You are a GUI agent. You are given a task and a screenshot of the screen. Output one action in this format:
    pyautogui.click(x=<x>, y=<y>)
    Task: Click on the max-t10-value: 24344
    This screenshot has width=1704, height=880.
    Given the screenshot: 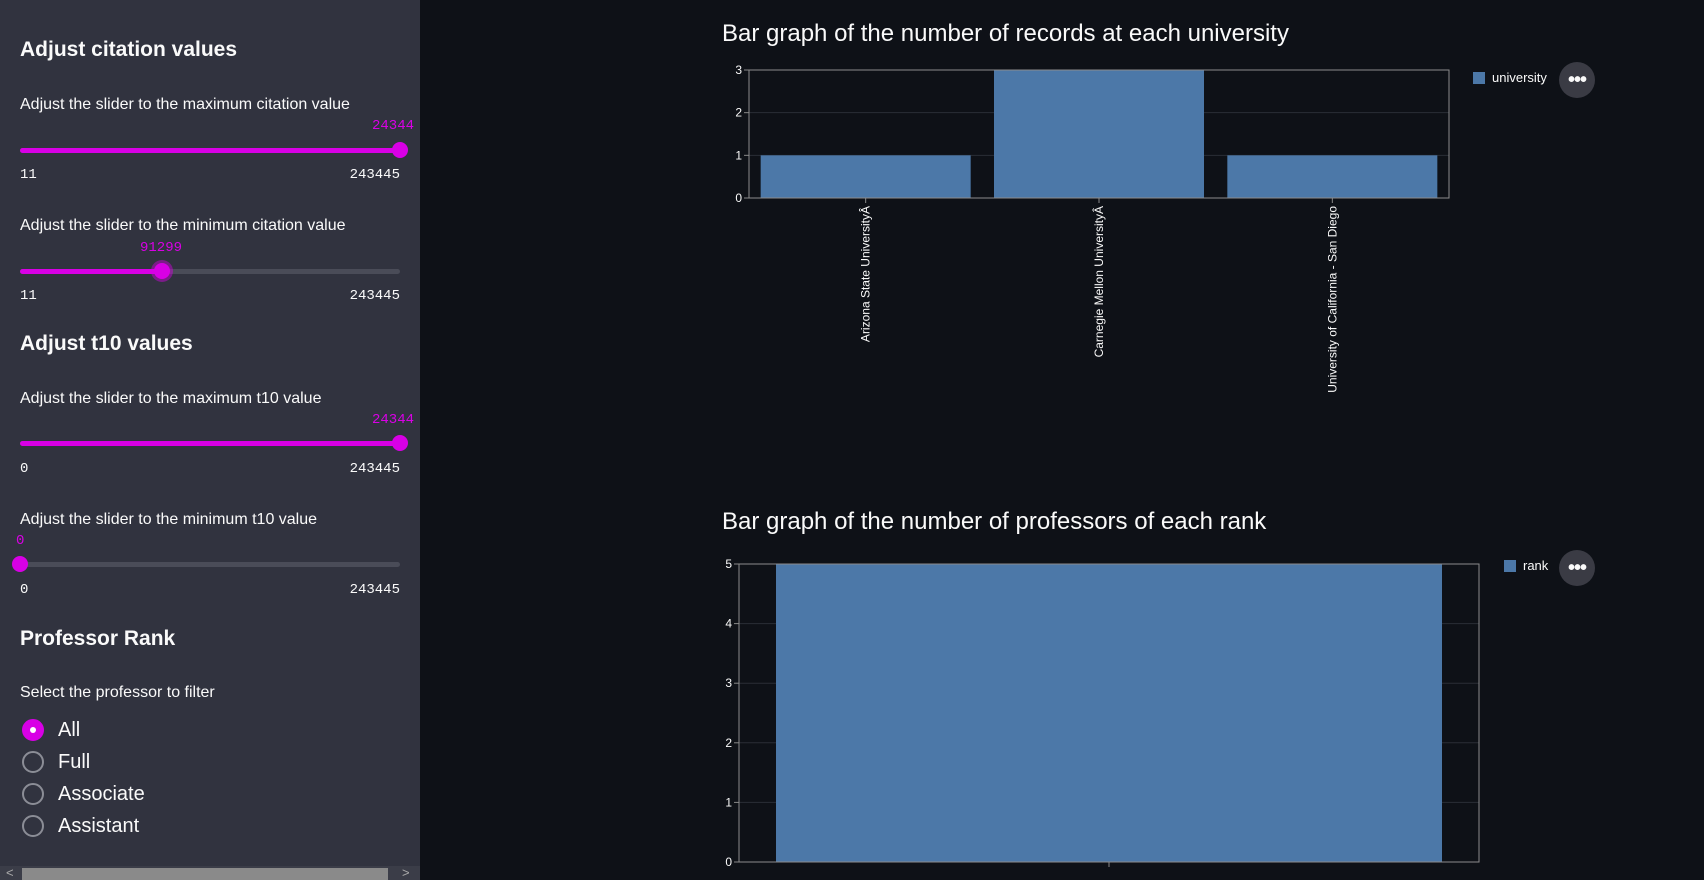 What is the action you would take?
    pyautogui.click(x=393, y=420)
    